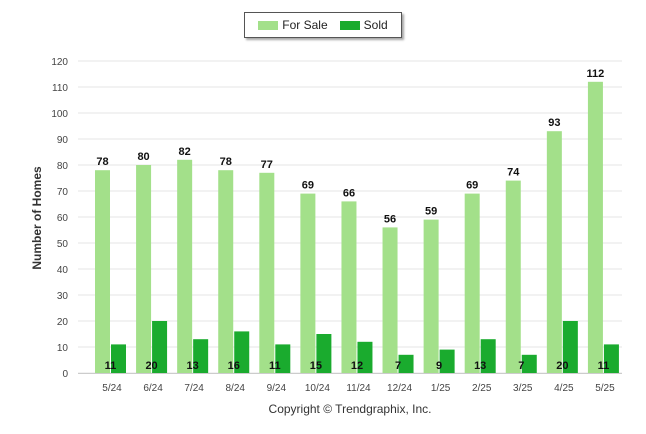 The height and width of the screenshot is (434, 646). Describe the element at coordinates (63, 166) in the screenshot. I see `y-tick-label: 80` at that location.